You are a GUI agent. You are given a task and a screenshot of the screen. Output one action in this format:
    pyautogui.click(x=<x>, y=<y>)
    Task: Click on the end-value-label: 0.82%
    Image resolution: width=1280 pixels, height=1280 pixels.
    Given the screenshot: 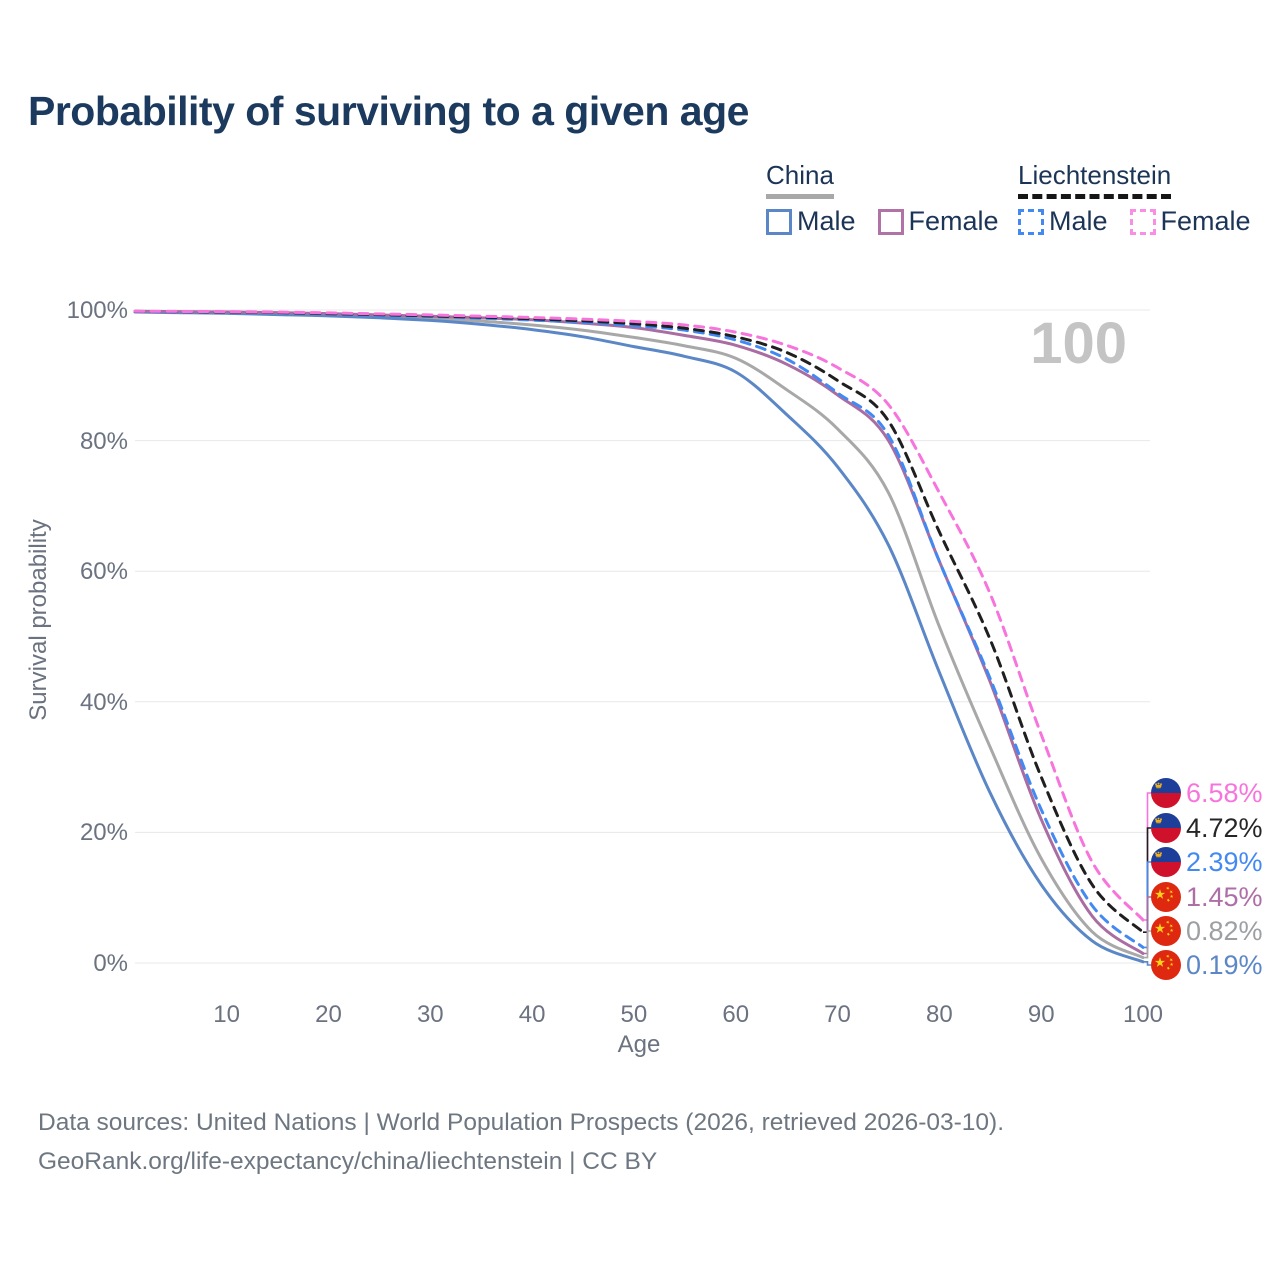 What is the action you would take?
    pyautogui.click(x=1224, y=931)
    